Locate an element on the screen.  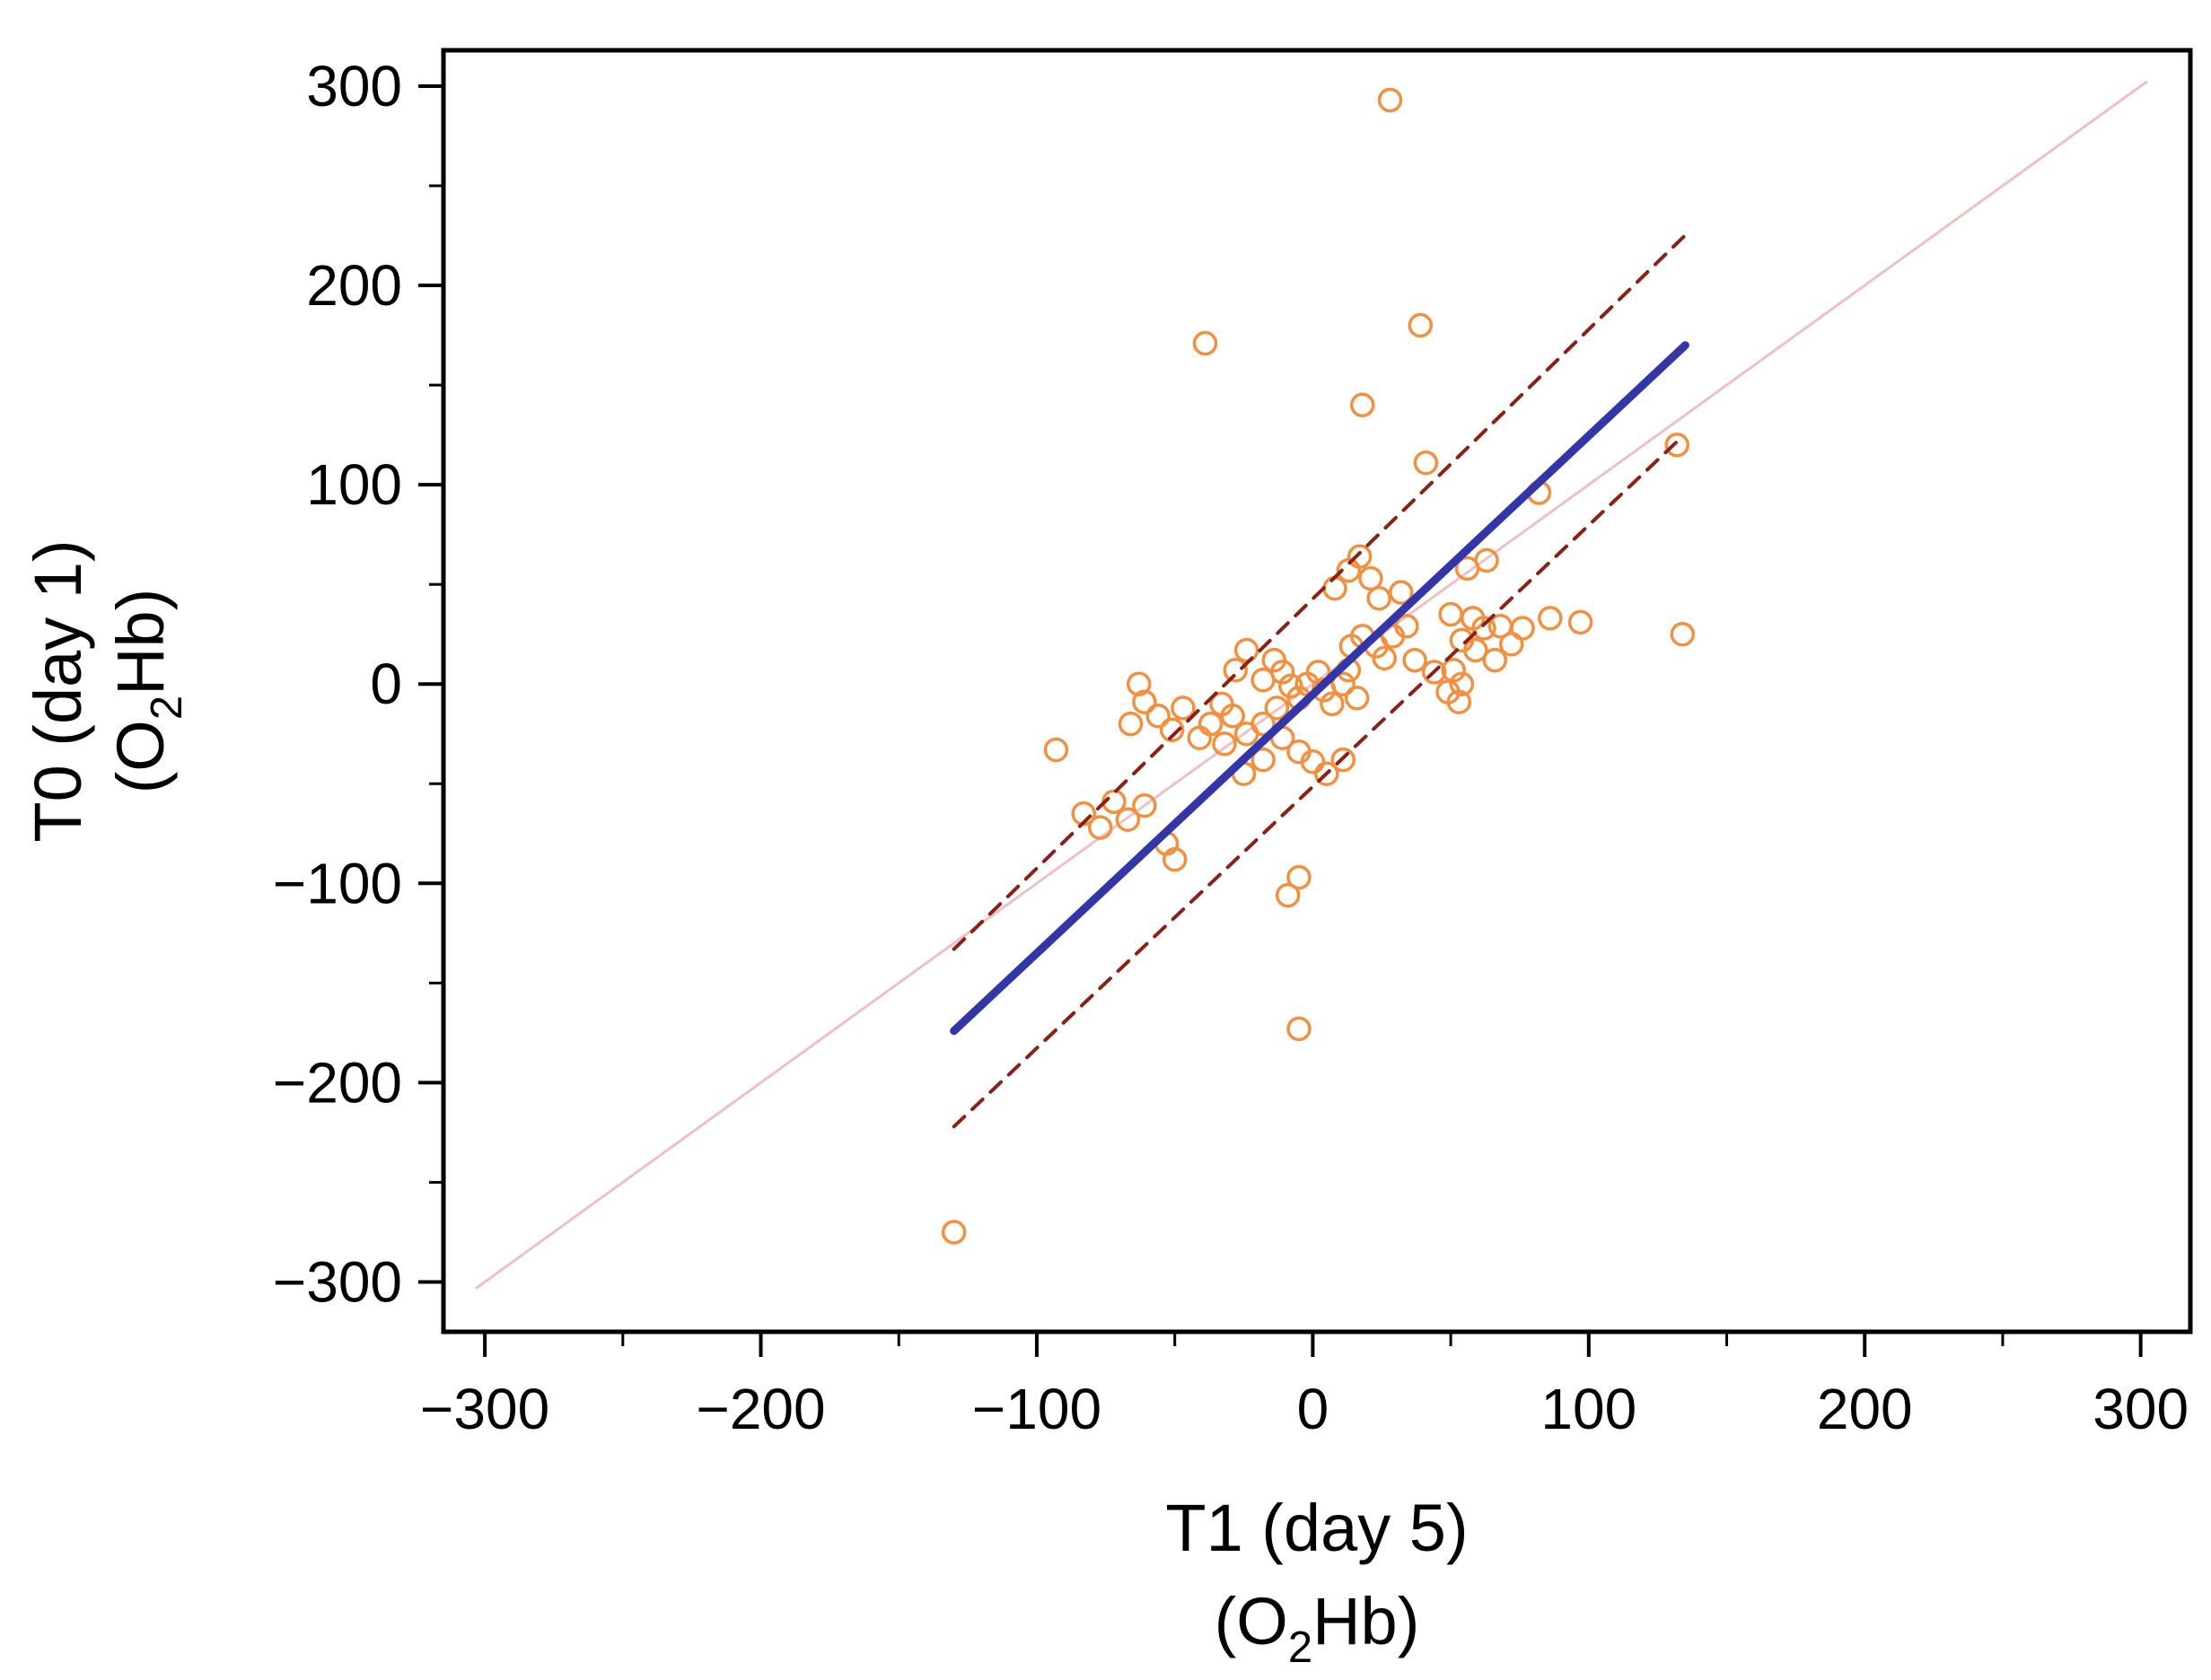
y-tick-label: −300 is located at coordinates (337, 1281).